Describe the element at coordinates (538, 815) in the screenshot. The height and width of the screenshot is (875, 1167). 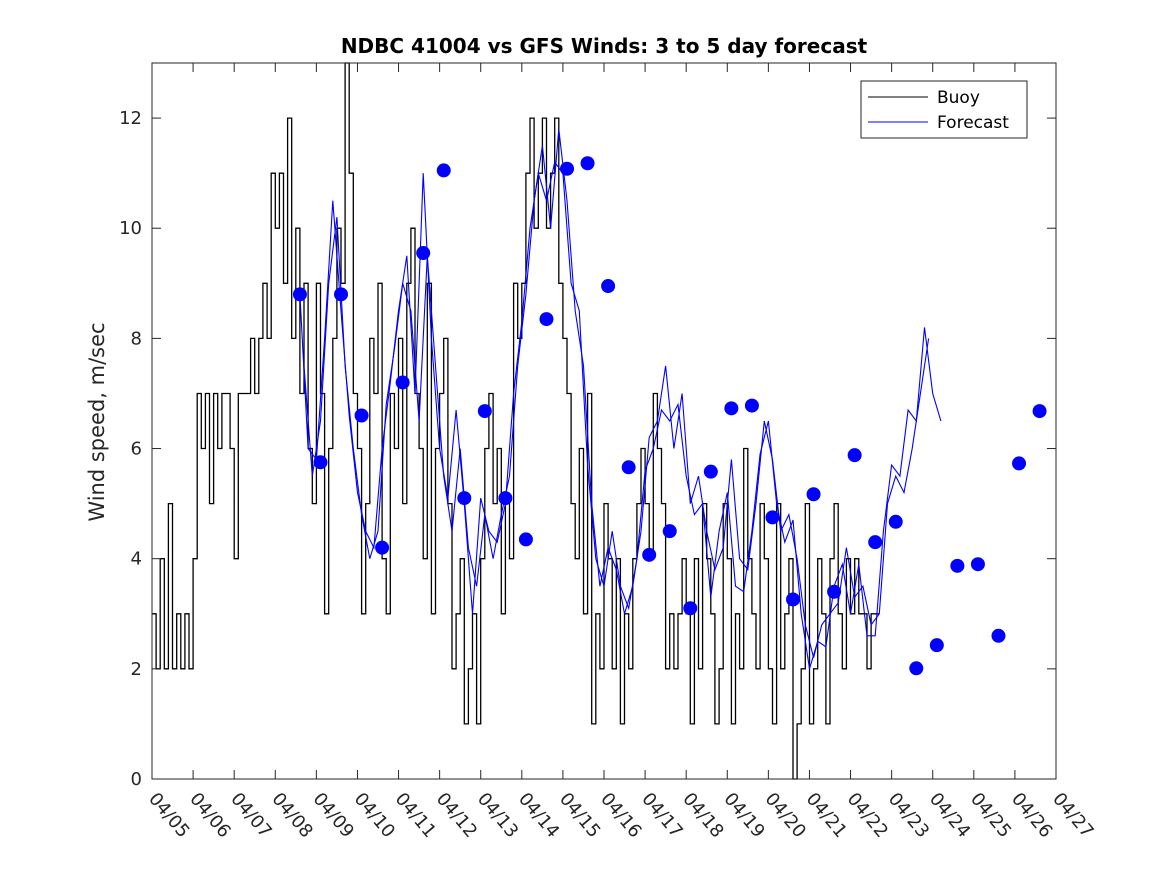
I see `x-tick-label: 04/14` at that location.